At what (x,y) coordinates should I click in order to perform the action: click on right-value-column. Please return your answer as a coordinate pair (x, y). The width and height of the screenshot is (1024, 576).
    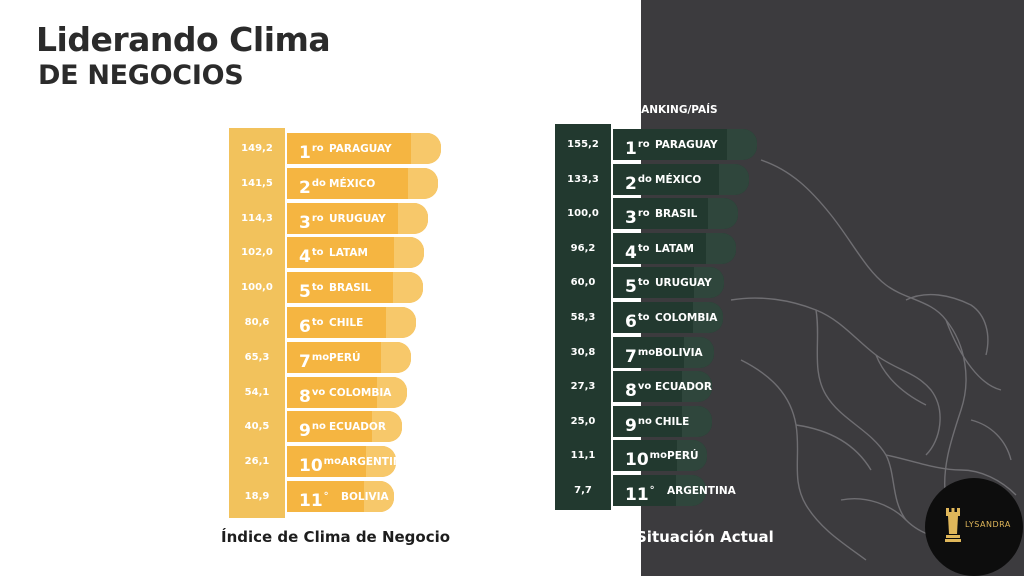
    Looking at the image, I should click on (583, 317).